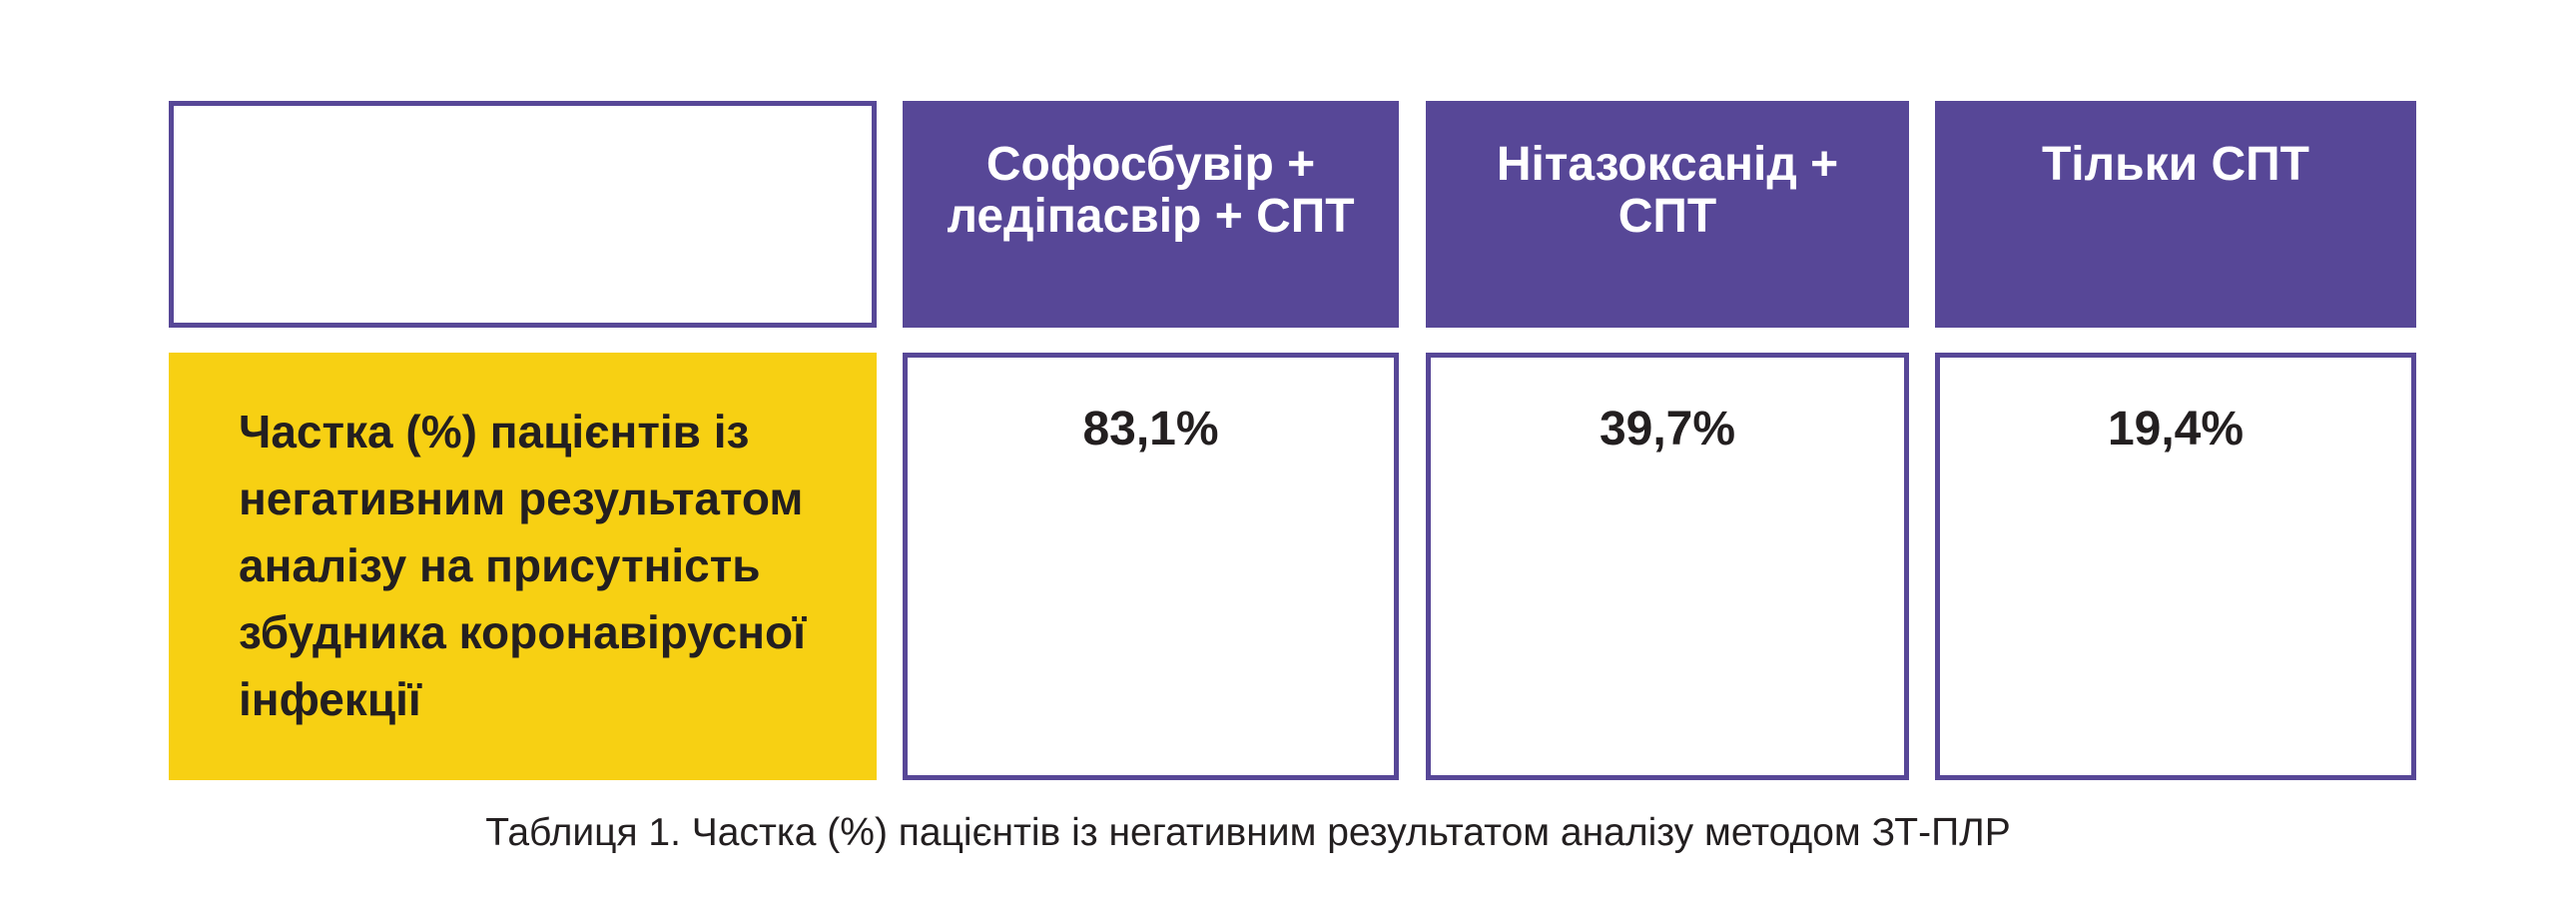 This screenshot has height=922, width=2576. I want to click on column-header-nitazoxanide: Нітазоксанід + СПТ, so click(1668, 214).